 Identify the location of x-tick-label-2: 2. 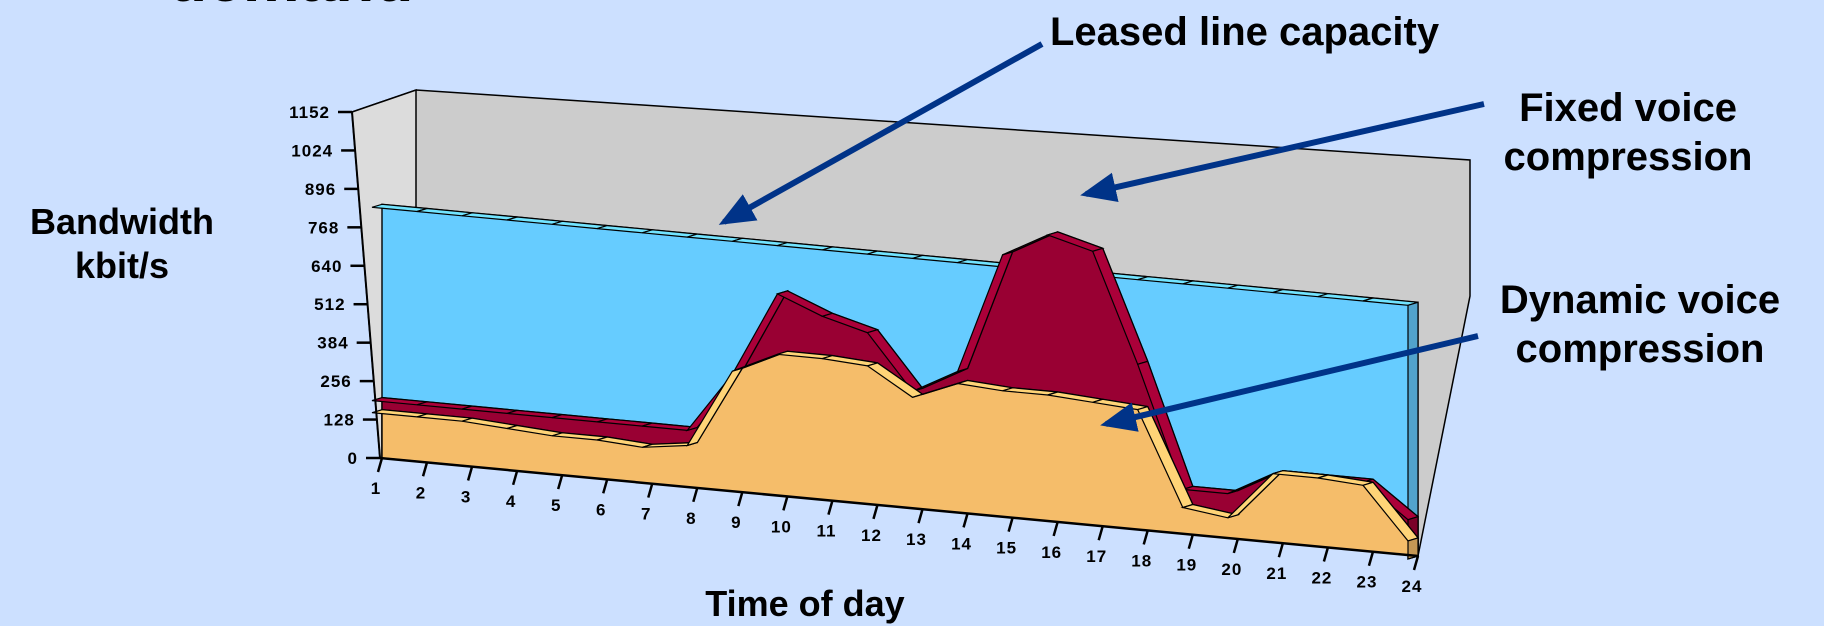
(421, 492).